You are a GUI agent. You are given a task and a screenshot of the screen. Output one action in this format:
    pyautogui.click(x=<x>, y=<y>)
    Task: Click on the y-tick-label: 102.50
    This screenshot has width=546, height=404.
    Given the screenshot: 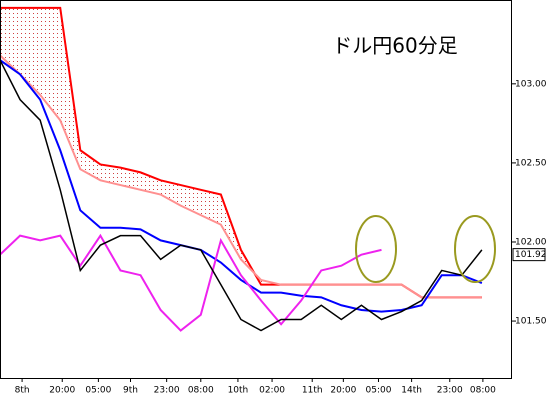 What is the action you would take?
    pyautogui.click(x=530, y=163)
    